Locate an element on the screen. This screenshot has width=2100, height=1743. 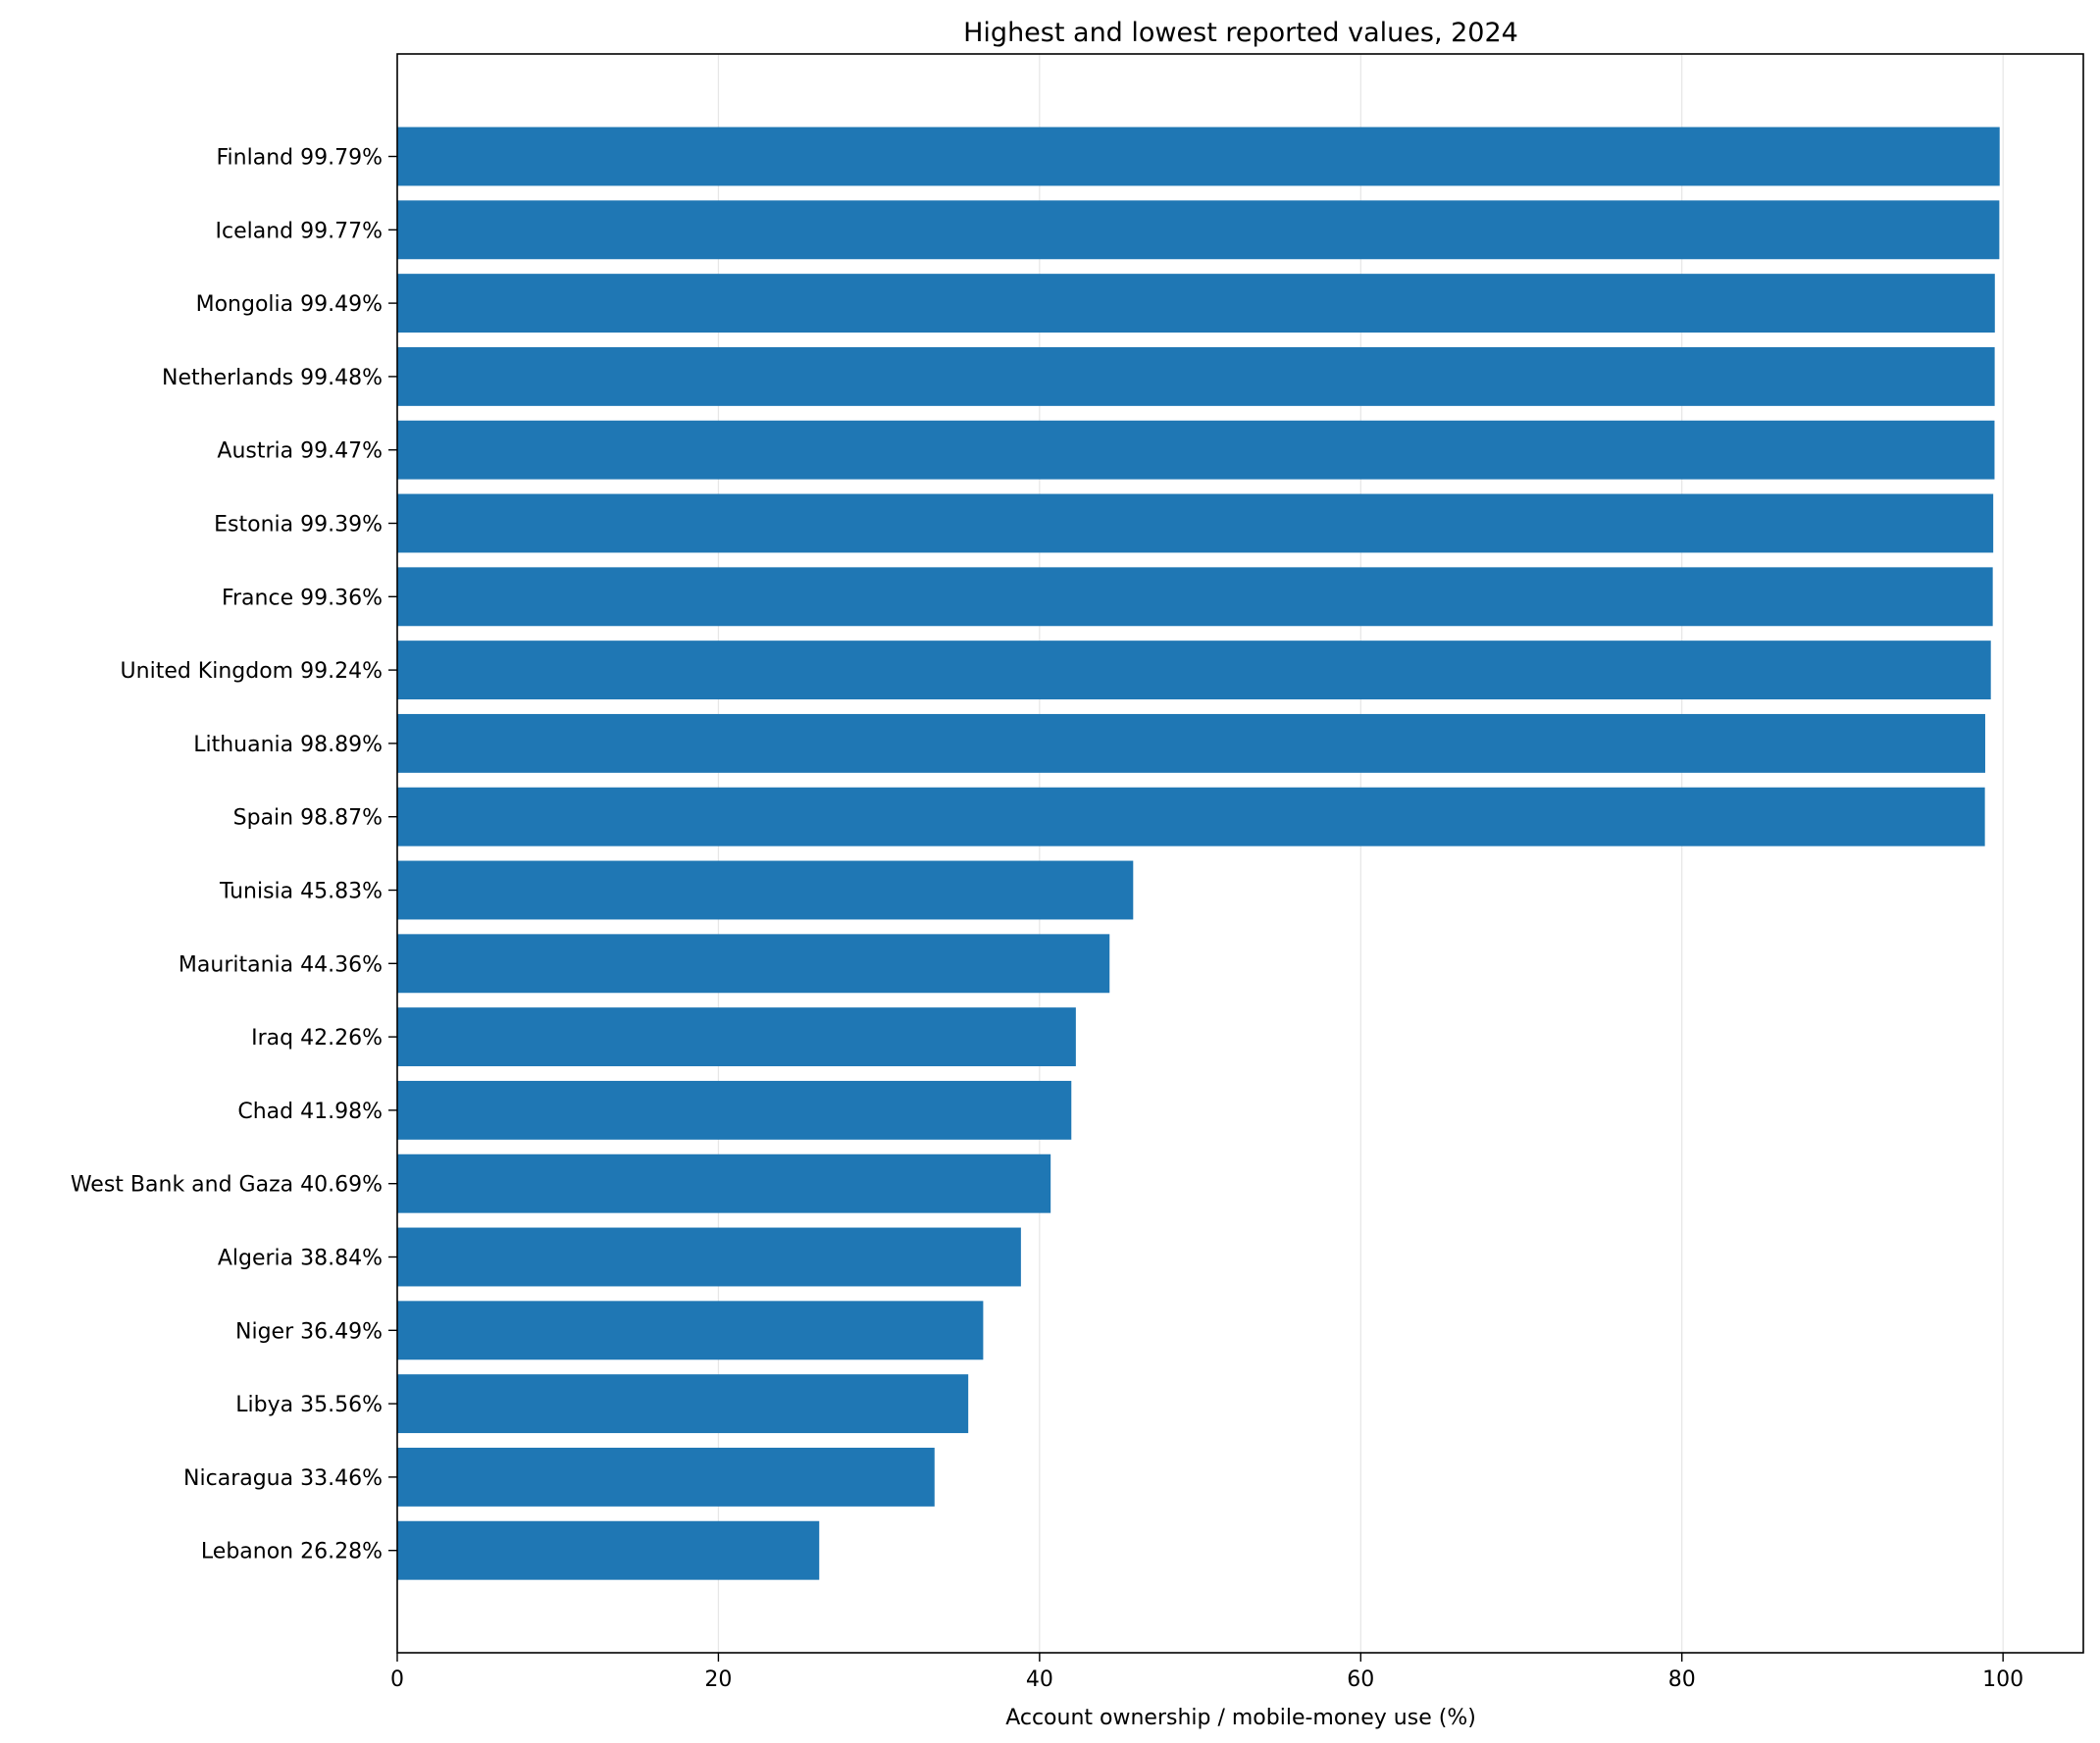
y-tick-label: West Bank and Gaza 40.69% is located at coordinates (227, 1185).